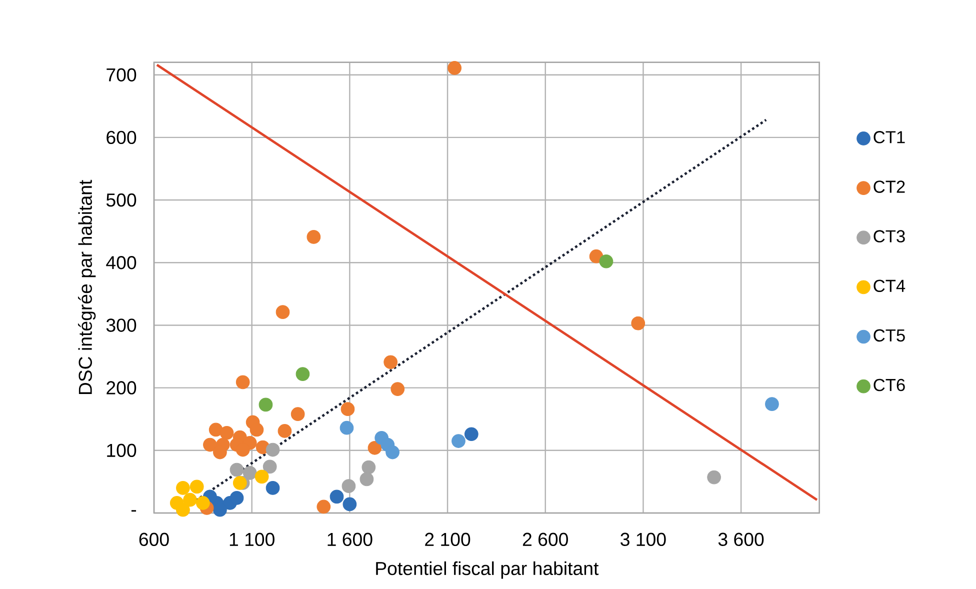 The height and width of the screenshot is (589, 976). I want to click on x-tick-label: 1 100, so click(252, 539).